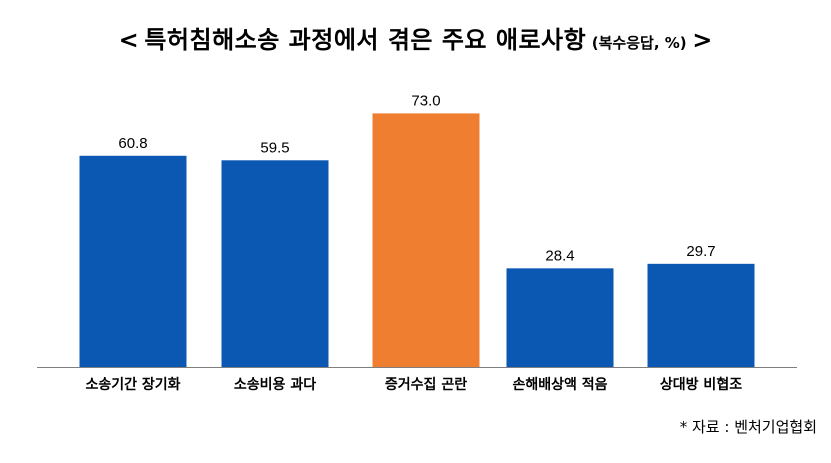  Describe the element at coordinates (639, 43) in the screenshot. I see `title-note: (복수응답, %)` at that location.